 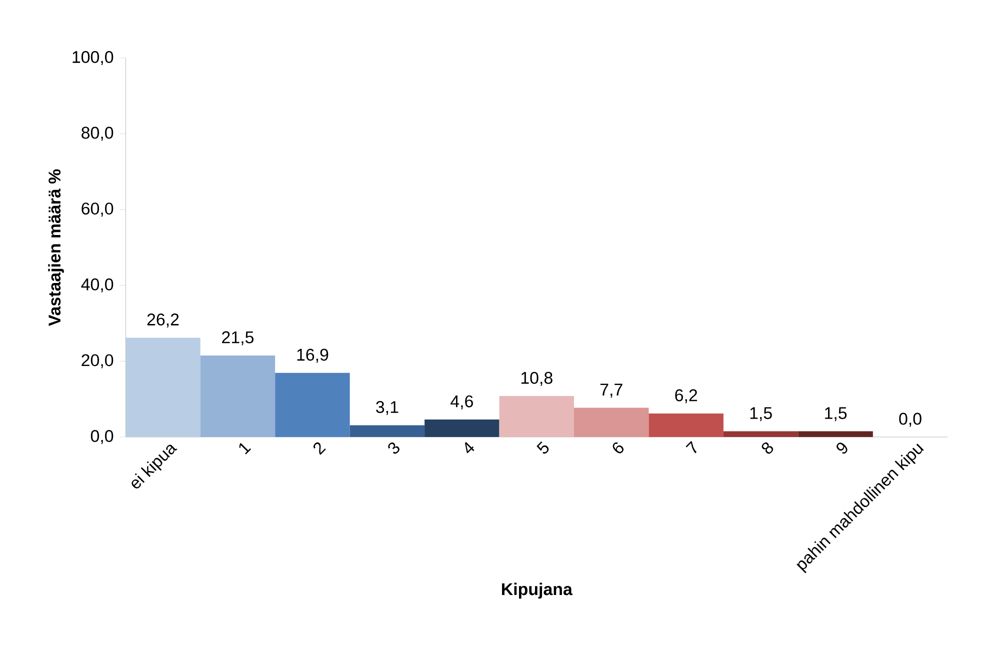 What do you see at coordinates (98, 133) in the screenshot?
I see `y-tick-label: 80,0` at bounding box center [98, 133].